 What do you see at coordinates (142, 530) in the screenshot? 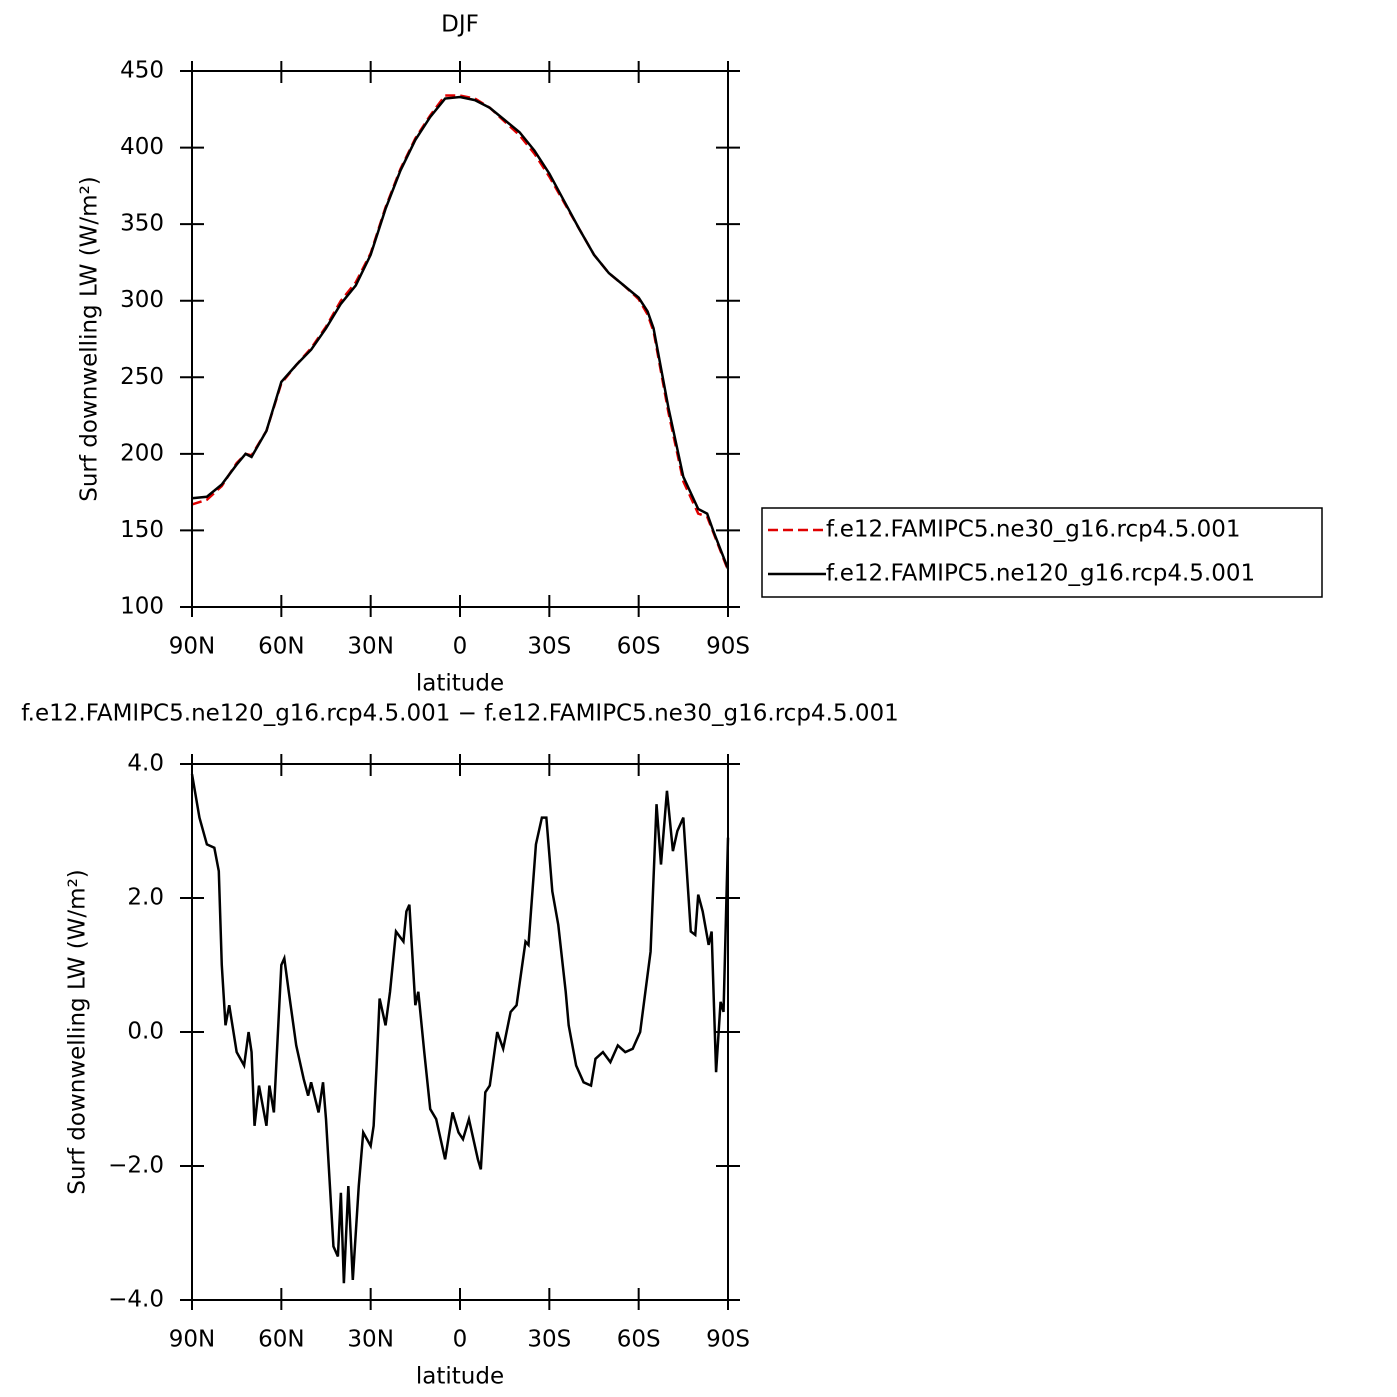
I see `y-tick-label: 150` at bounding box center [142, 530].